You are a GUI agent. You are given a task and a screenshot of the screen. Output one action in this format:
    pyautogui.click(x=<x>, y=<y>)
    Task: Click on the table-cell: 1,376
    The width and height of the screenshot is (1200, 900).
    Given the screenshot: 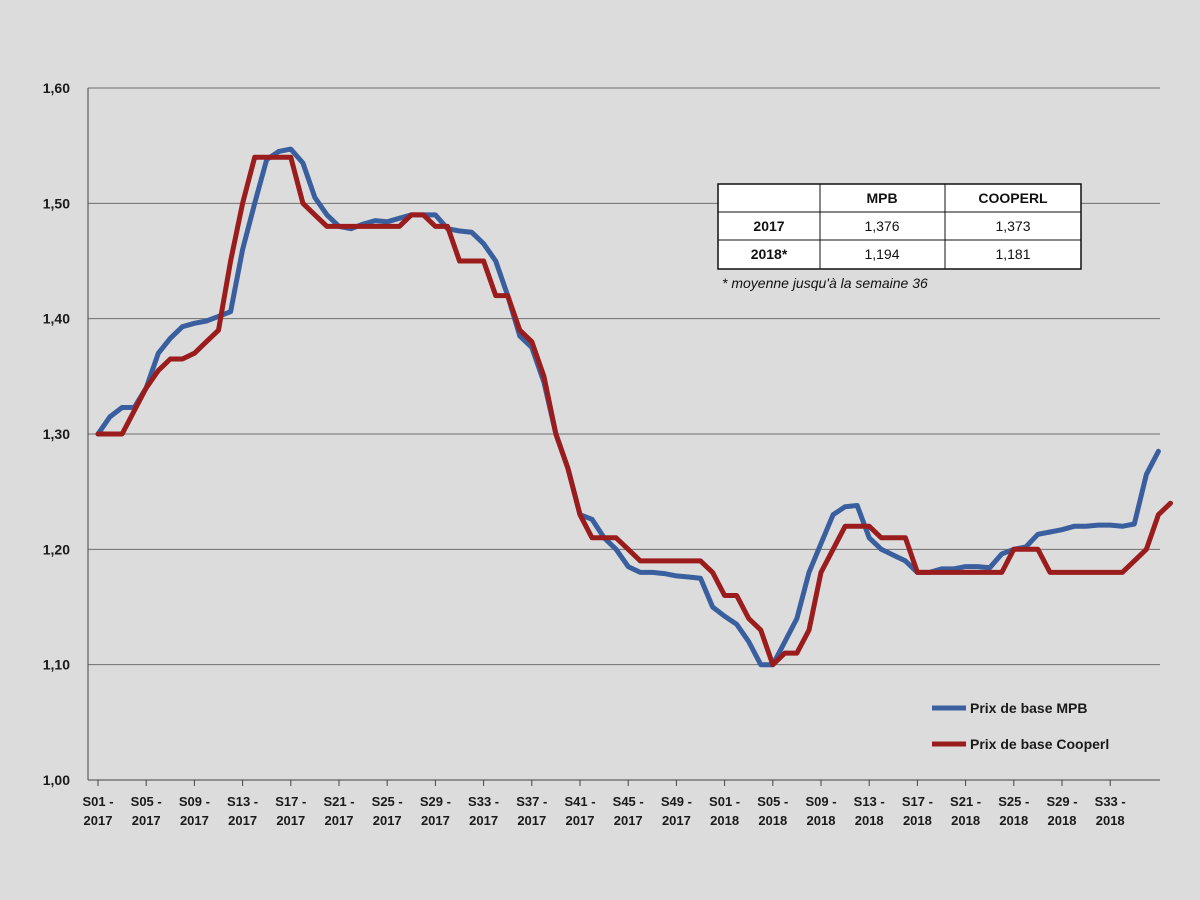 What is the action you would take?
    pyautogui.click(x=881, y=226)
    